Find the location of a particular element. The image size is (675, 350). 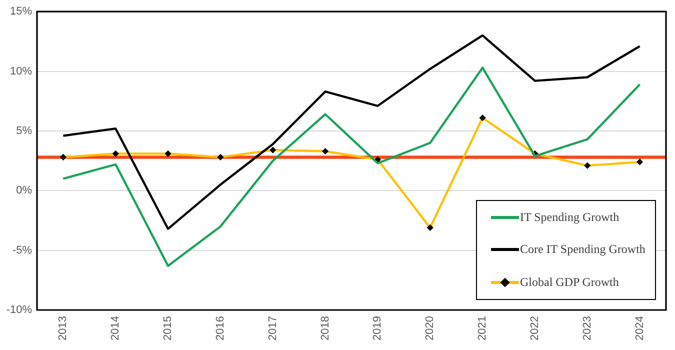

x-tick-label: 2017 is located at coordinates (272, 328).